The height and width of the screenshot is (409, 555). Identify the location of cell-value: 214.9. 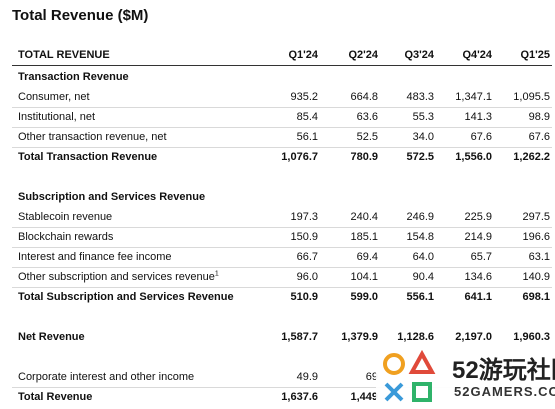
(478, 237).